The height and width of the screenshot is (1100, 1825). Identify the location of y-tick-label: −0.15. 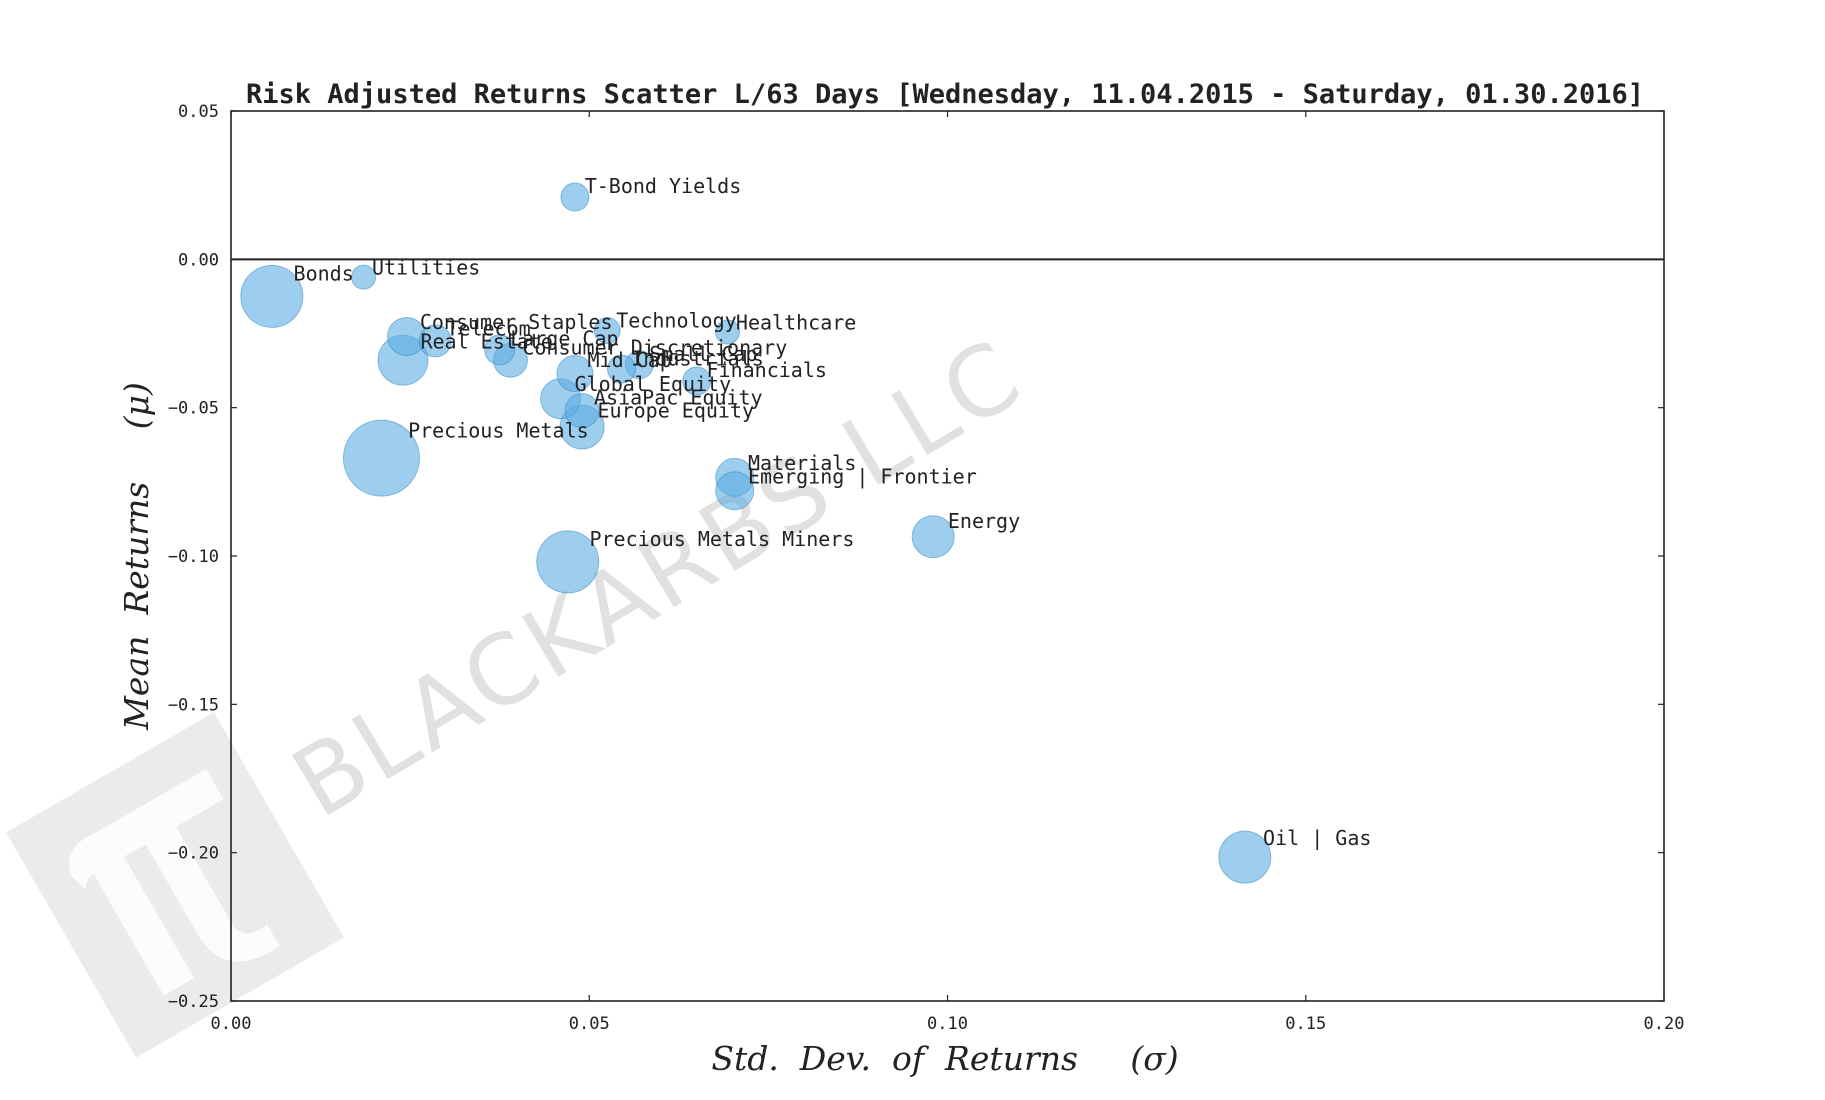
(193, 705).